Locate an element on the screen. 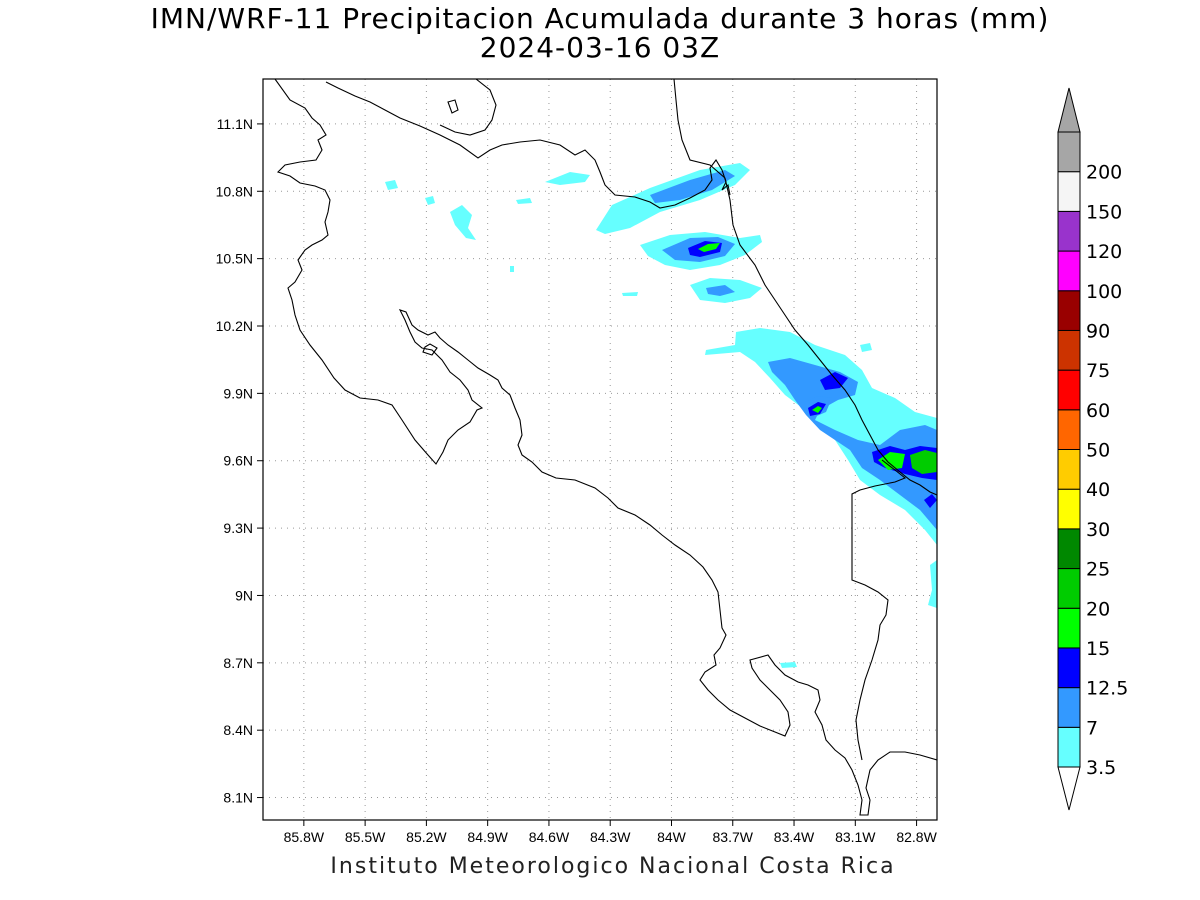 This screenshot has width=1200, height=900. colorbar-label: 200 is located at coordinates (1104, 173).